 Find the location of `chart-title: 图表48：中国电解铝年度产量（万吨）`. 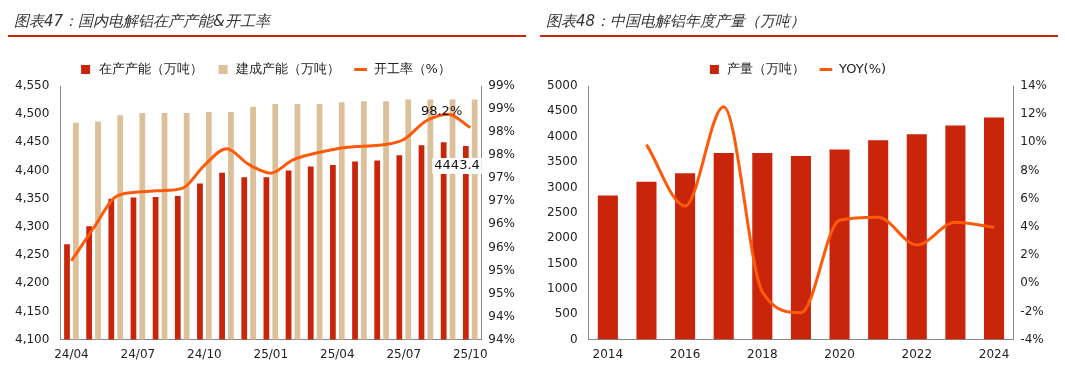

chart-title: 图表48：中国电解铝年度产量（万吨） is located at coordinates (799, 22).